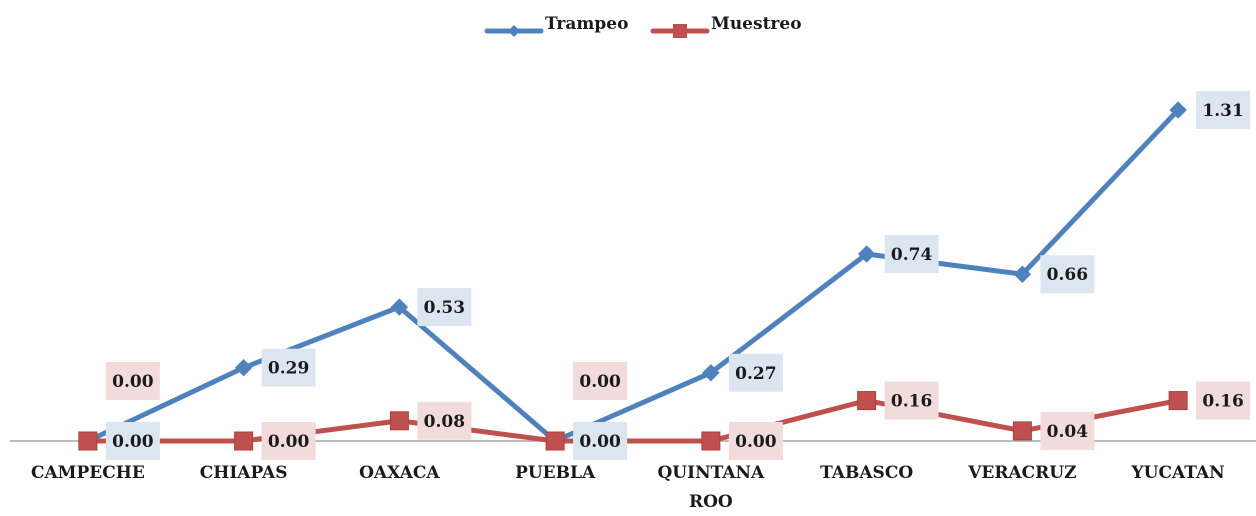  I want to click on x-tick-label: CAMPECHE, so click(88, 473).